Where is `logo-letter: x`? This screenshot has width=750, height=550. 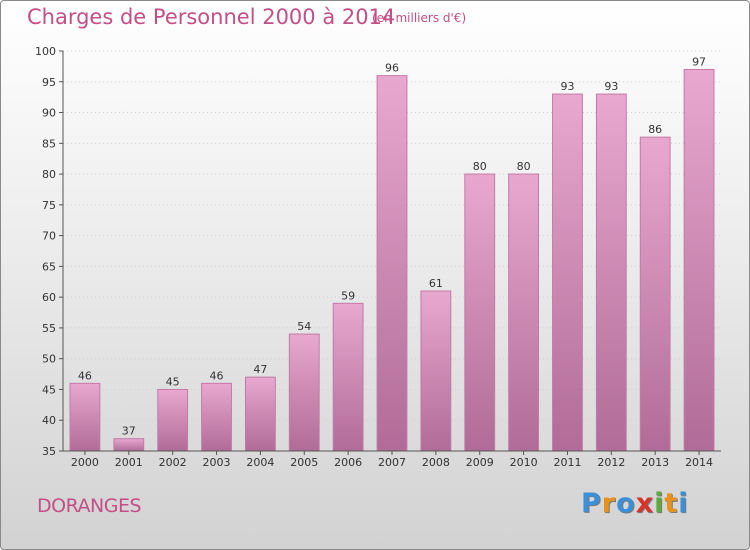 logo-letter: x is located at coordinates (645, 503).